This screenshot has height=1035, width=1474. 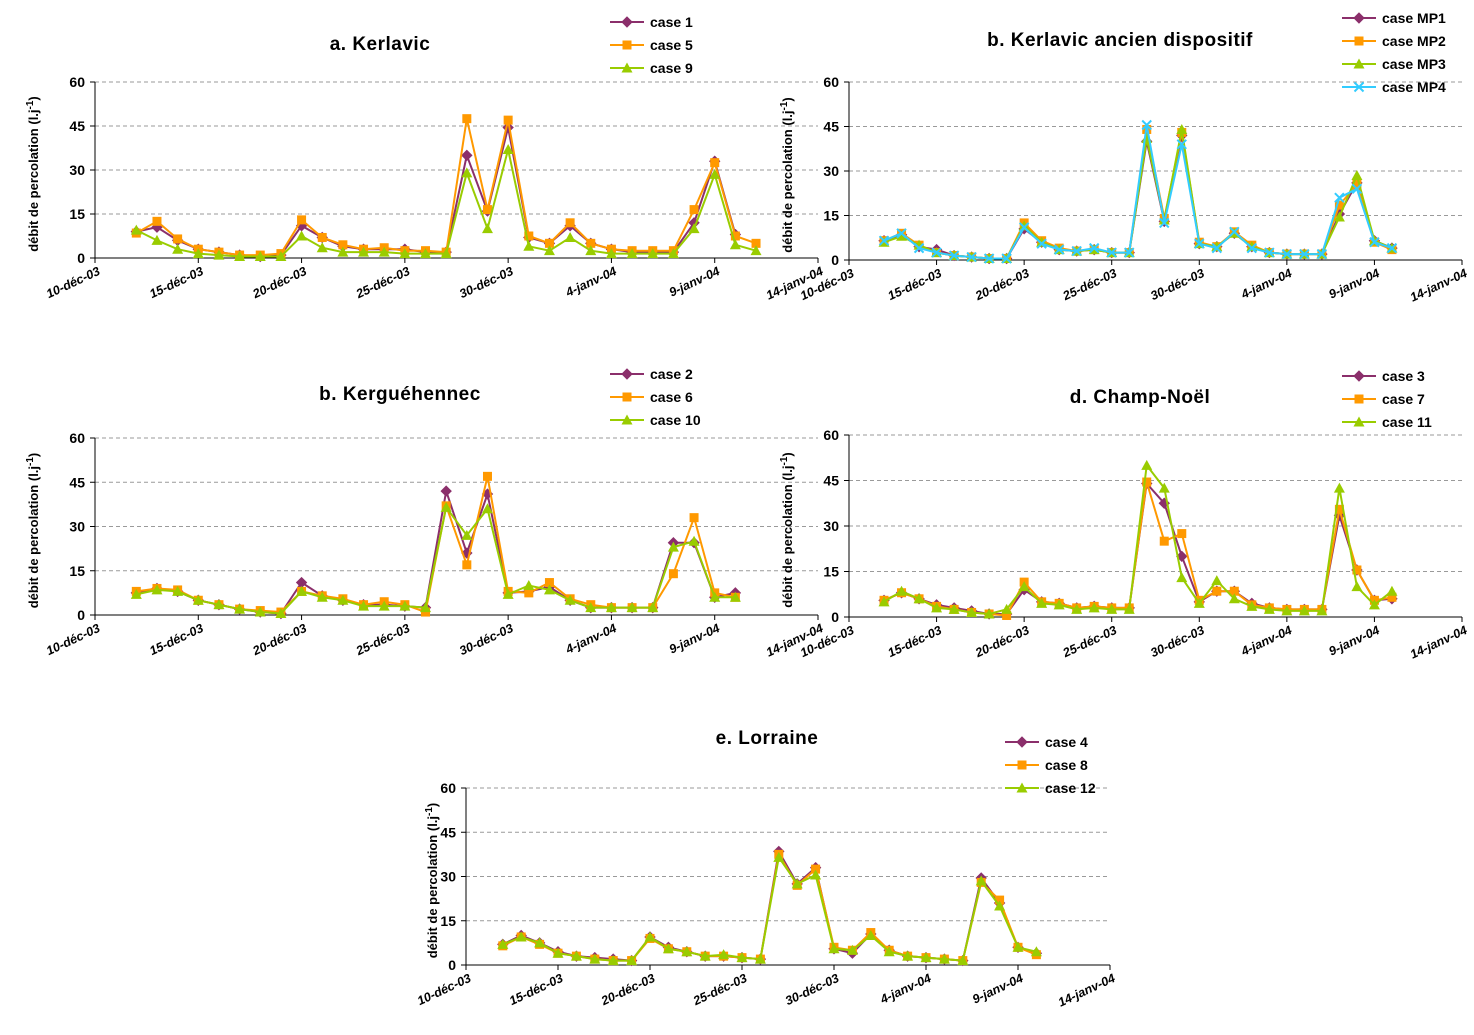 What do you see at coordinates (671, 374) in the screenshot?
I see `legend-label: case 2` at bounding box center [671, 374].